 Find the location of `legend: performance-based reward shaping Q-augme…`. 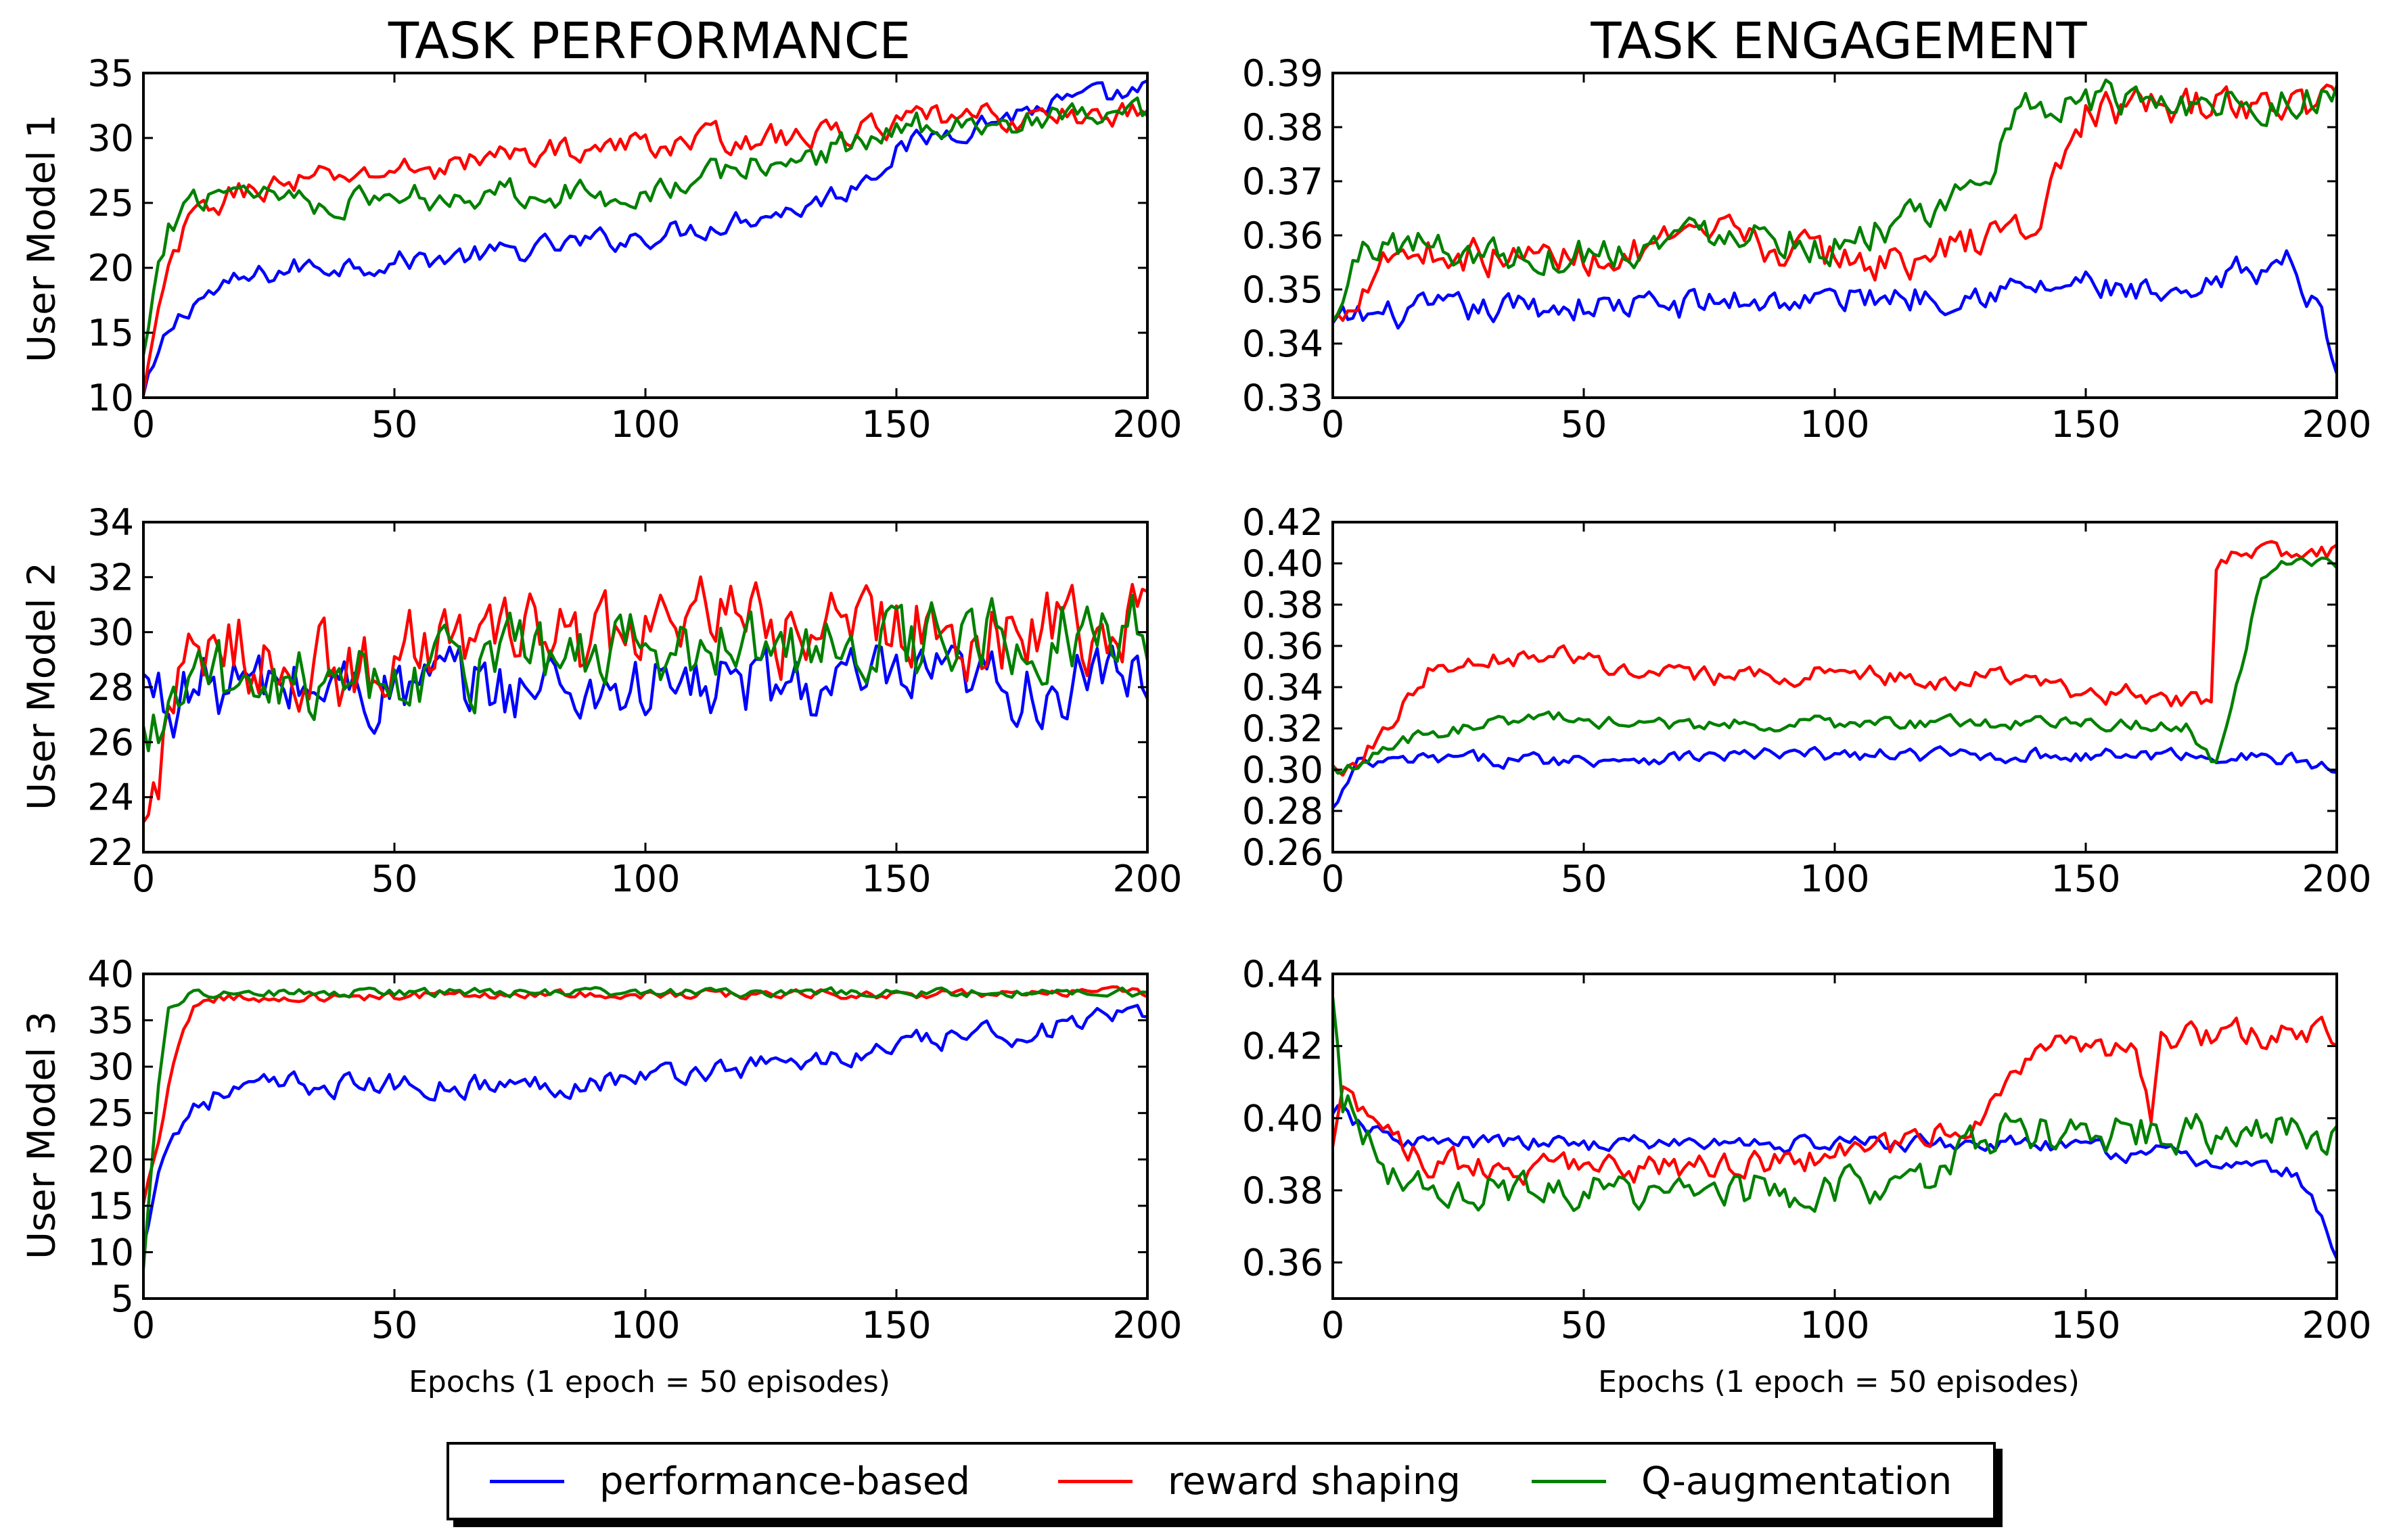

legend: performance-based reward shaping Q-augme… is located at coordinates (1221, 1481).